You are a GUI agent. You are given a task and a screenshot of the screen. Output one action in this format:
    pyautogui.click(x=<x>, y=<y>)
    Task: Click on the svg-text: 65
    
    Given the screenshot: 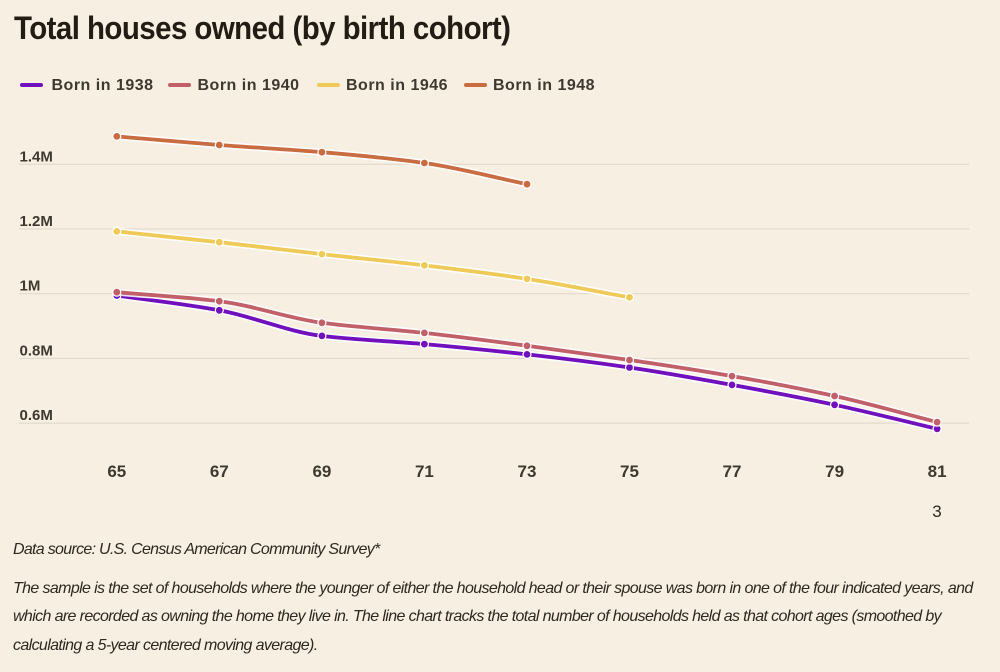 What is the action you would take?
    pyautogui.click(x=116, y=471)
    